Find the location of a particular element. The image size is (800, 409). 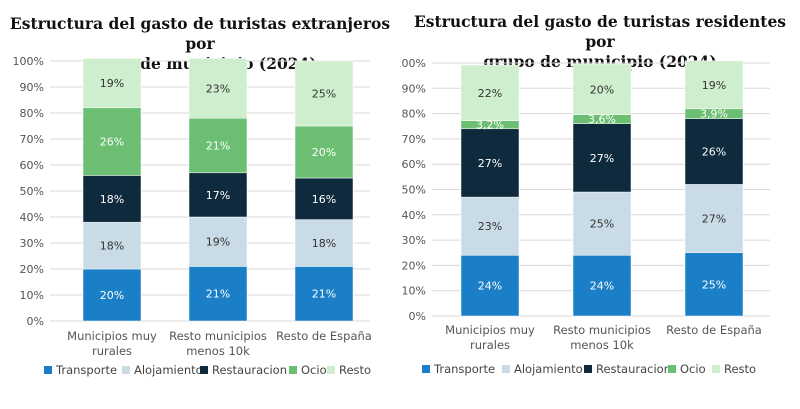

data-label: 22% is located at coordinates (490, 93).